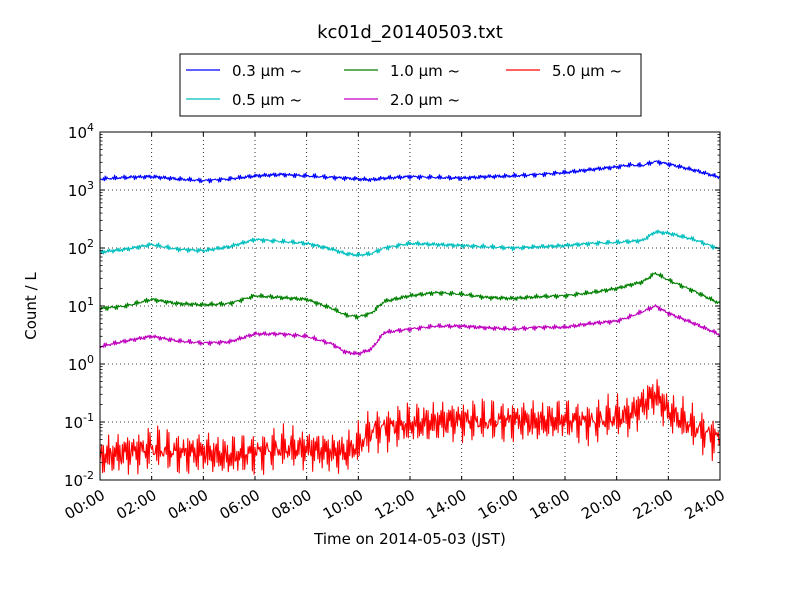 The image size is (800, 600). I want to click on y-tick-label: 10⁴, so click(81, 131).